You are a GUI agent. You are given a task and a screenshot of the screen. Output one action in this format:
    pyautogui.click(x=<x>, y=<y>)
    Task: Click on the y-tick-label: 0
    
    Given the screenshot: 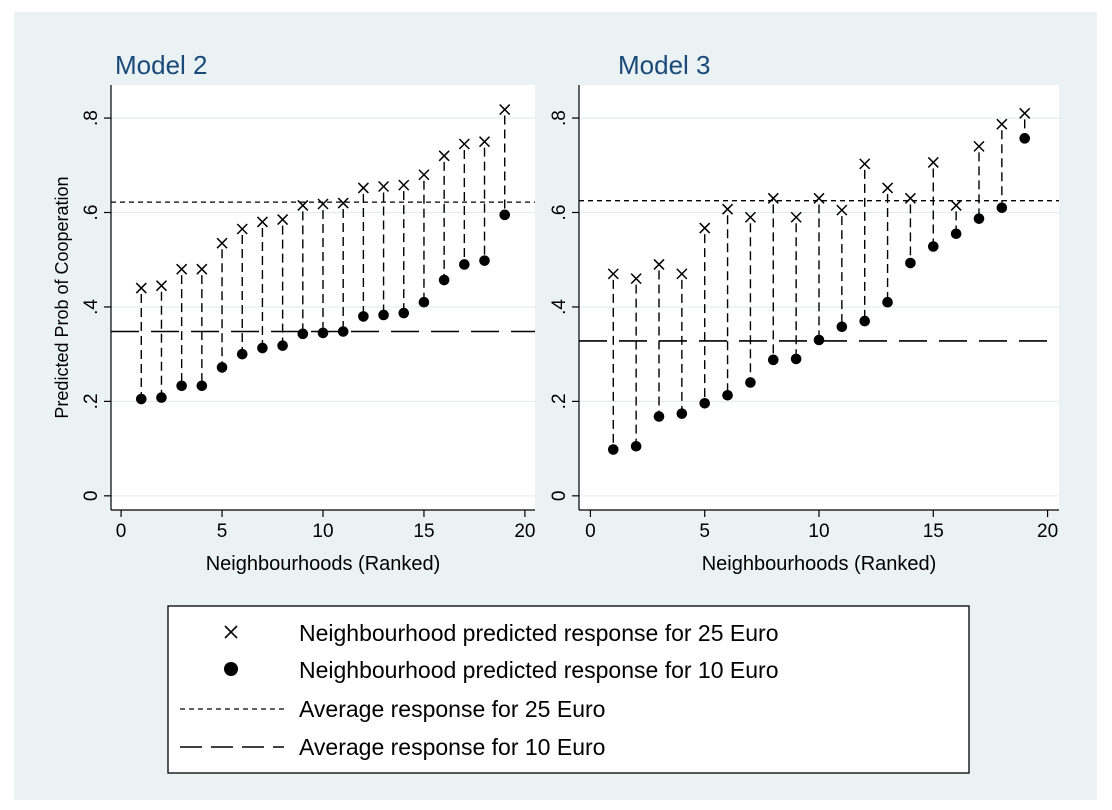 What is the action you would take?
    pyautogui.click(x=559, y=496)
    